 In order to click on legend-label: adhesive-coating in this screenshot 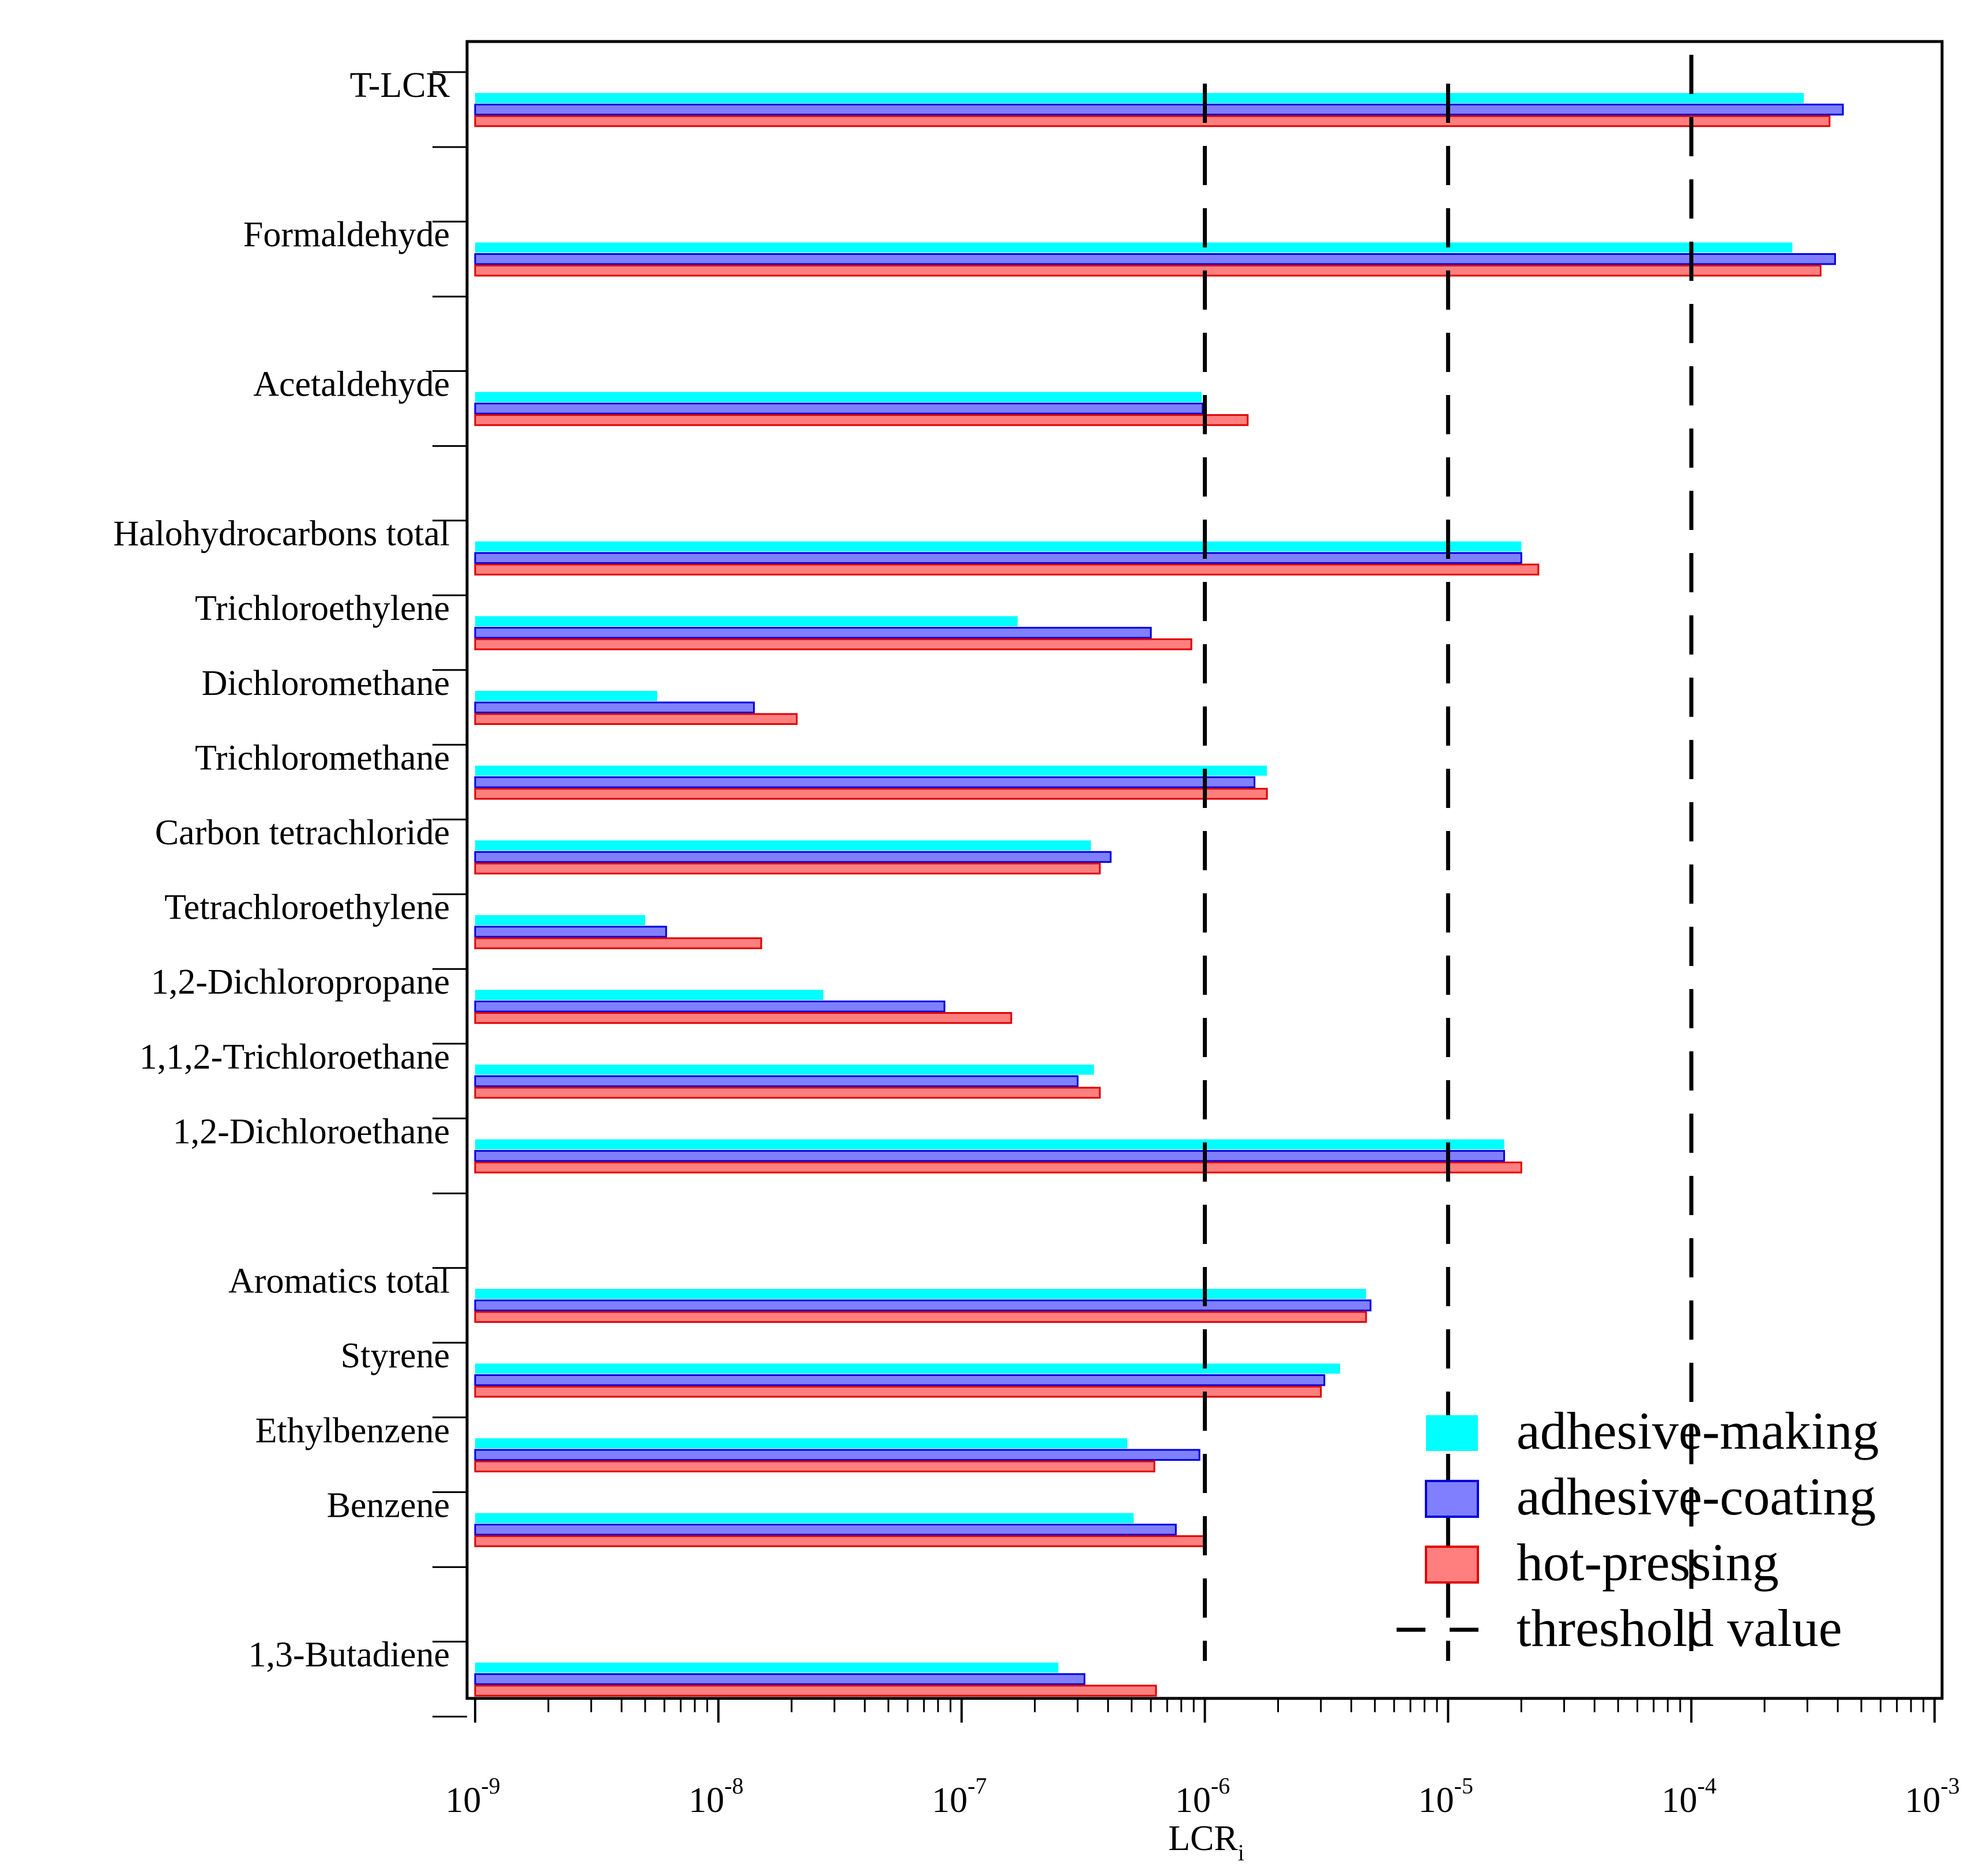, I will do `click(1697, 1496)`.